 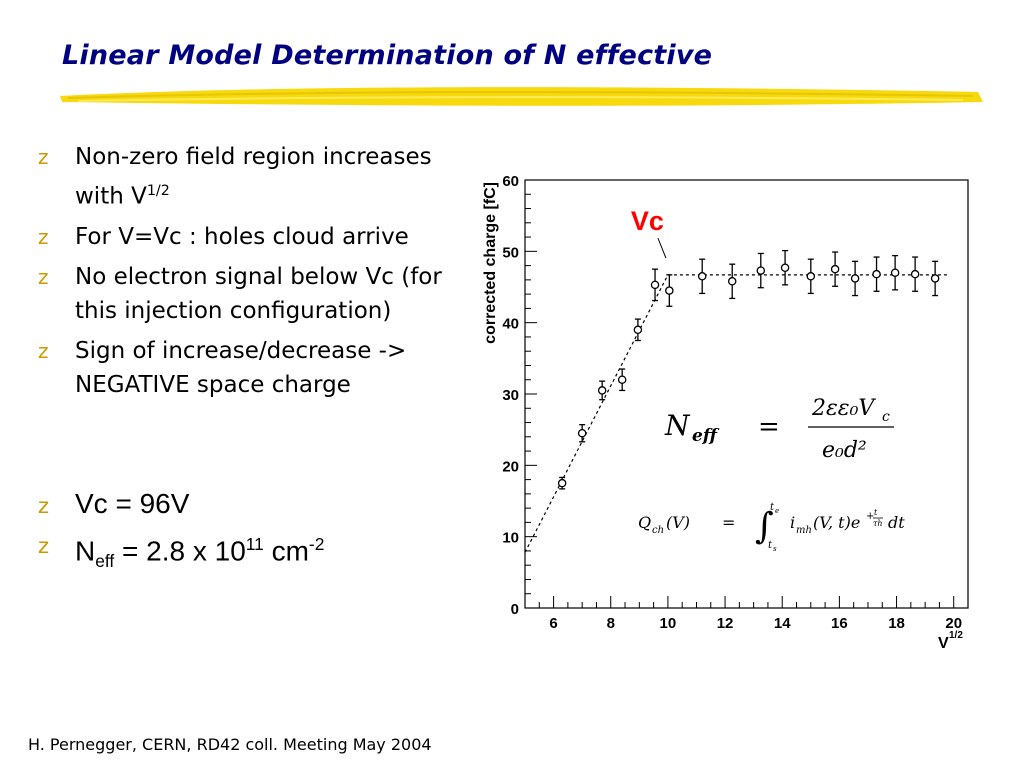 I want to click on y-tick-label: 40, so click(x=510, y=324).